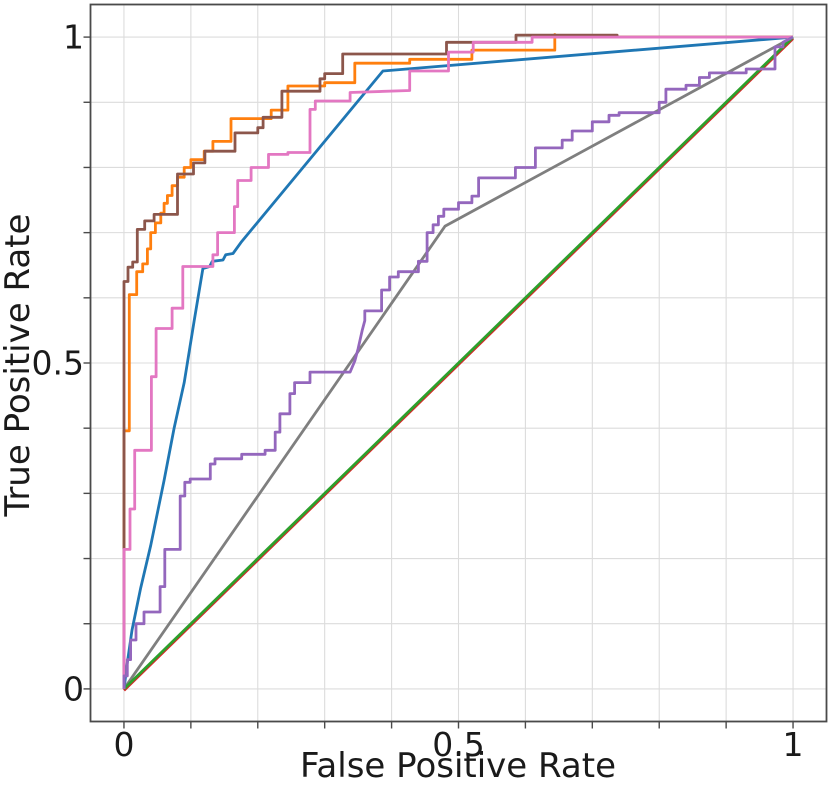 The image size is (830, 790). Describe the element at coordinates (458, 766) in the screenshot. I see `x-axis-label: False Positive Rate` at that location.